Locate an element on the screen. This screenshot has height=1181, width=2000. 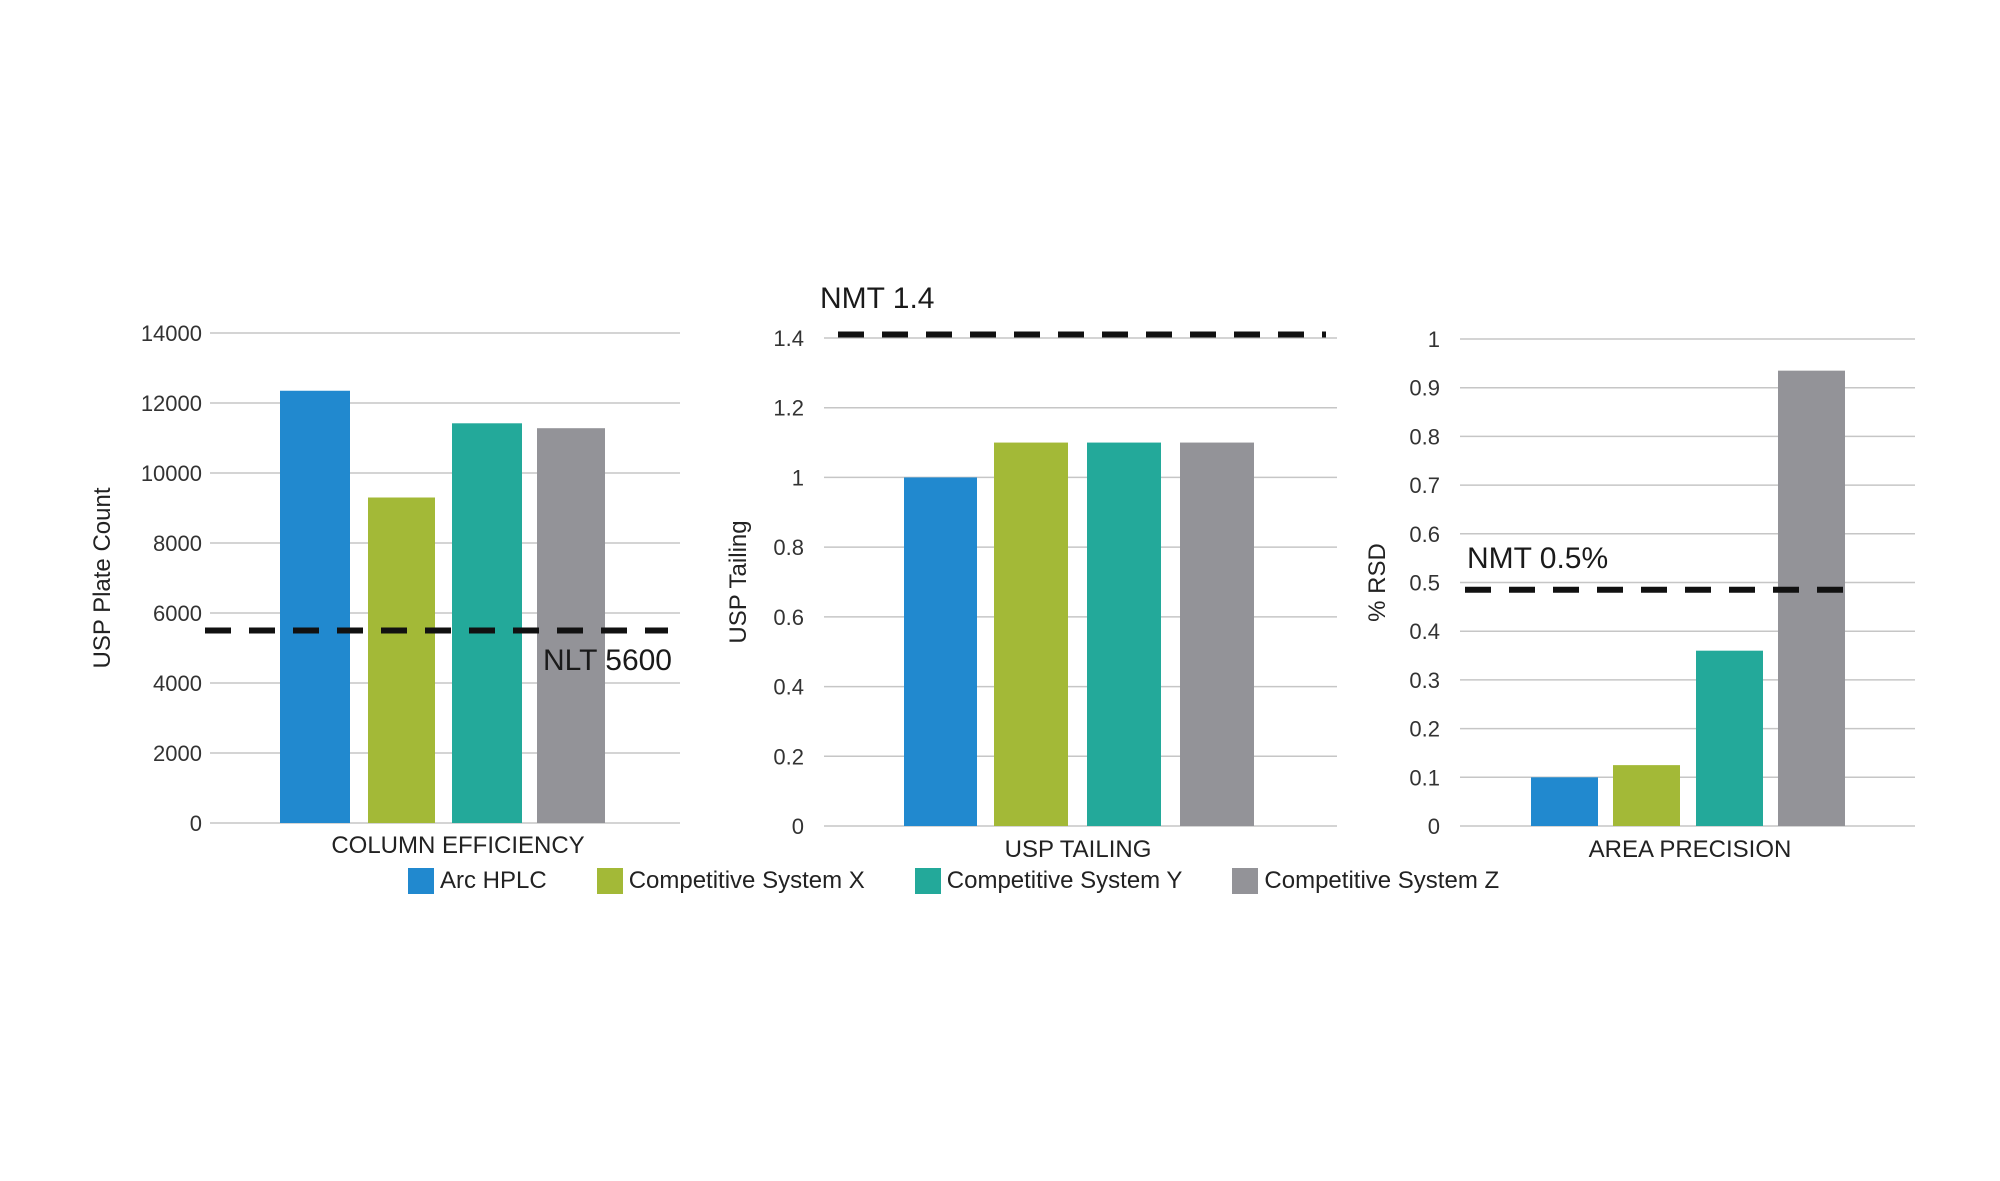
legend-label: Competitive System Y is located at coordinates (1064, 880).